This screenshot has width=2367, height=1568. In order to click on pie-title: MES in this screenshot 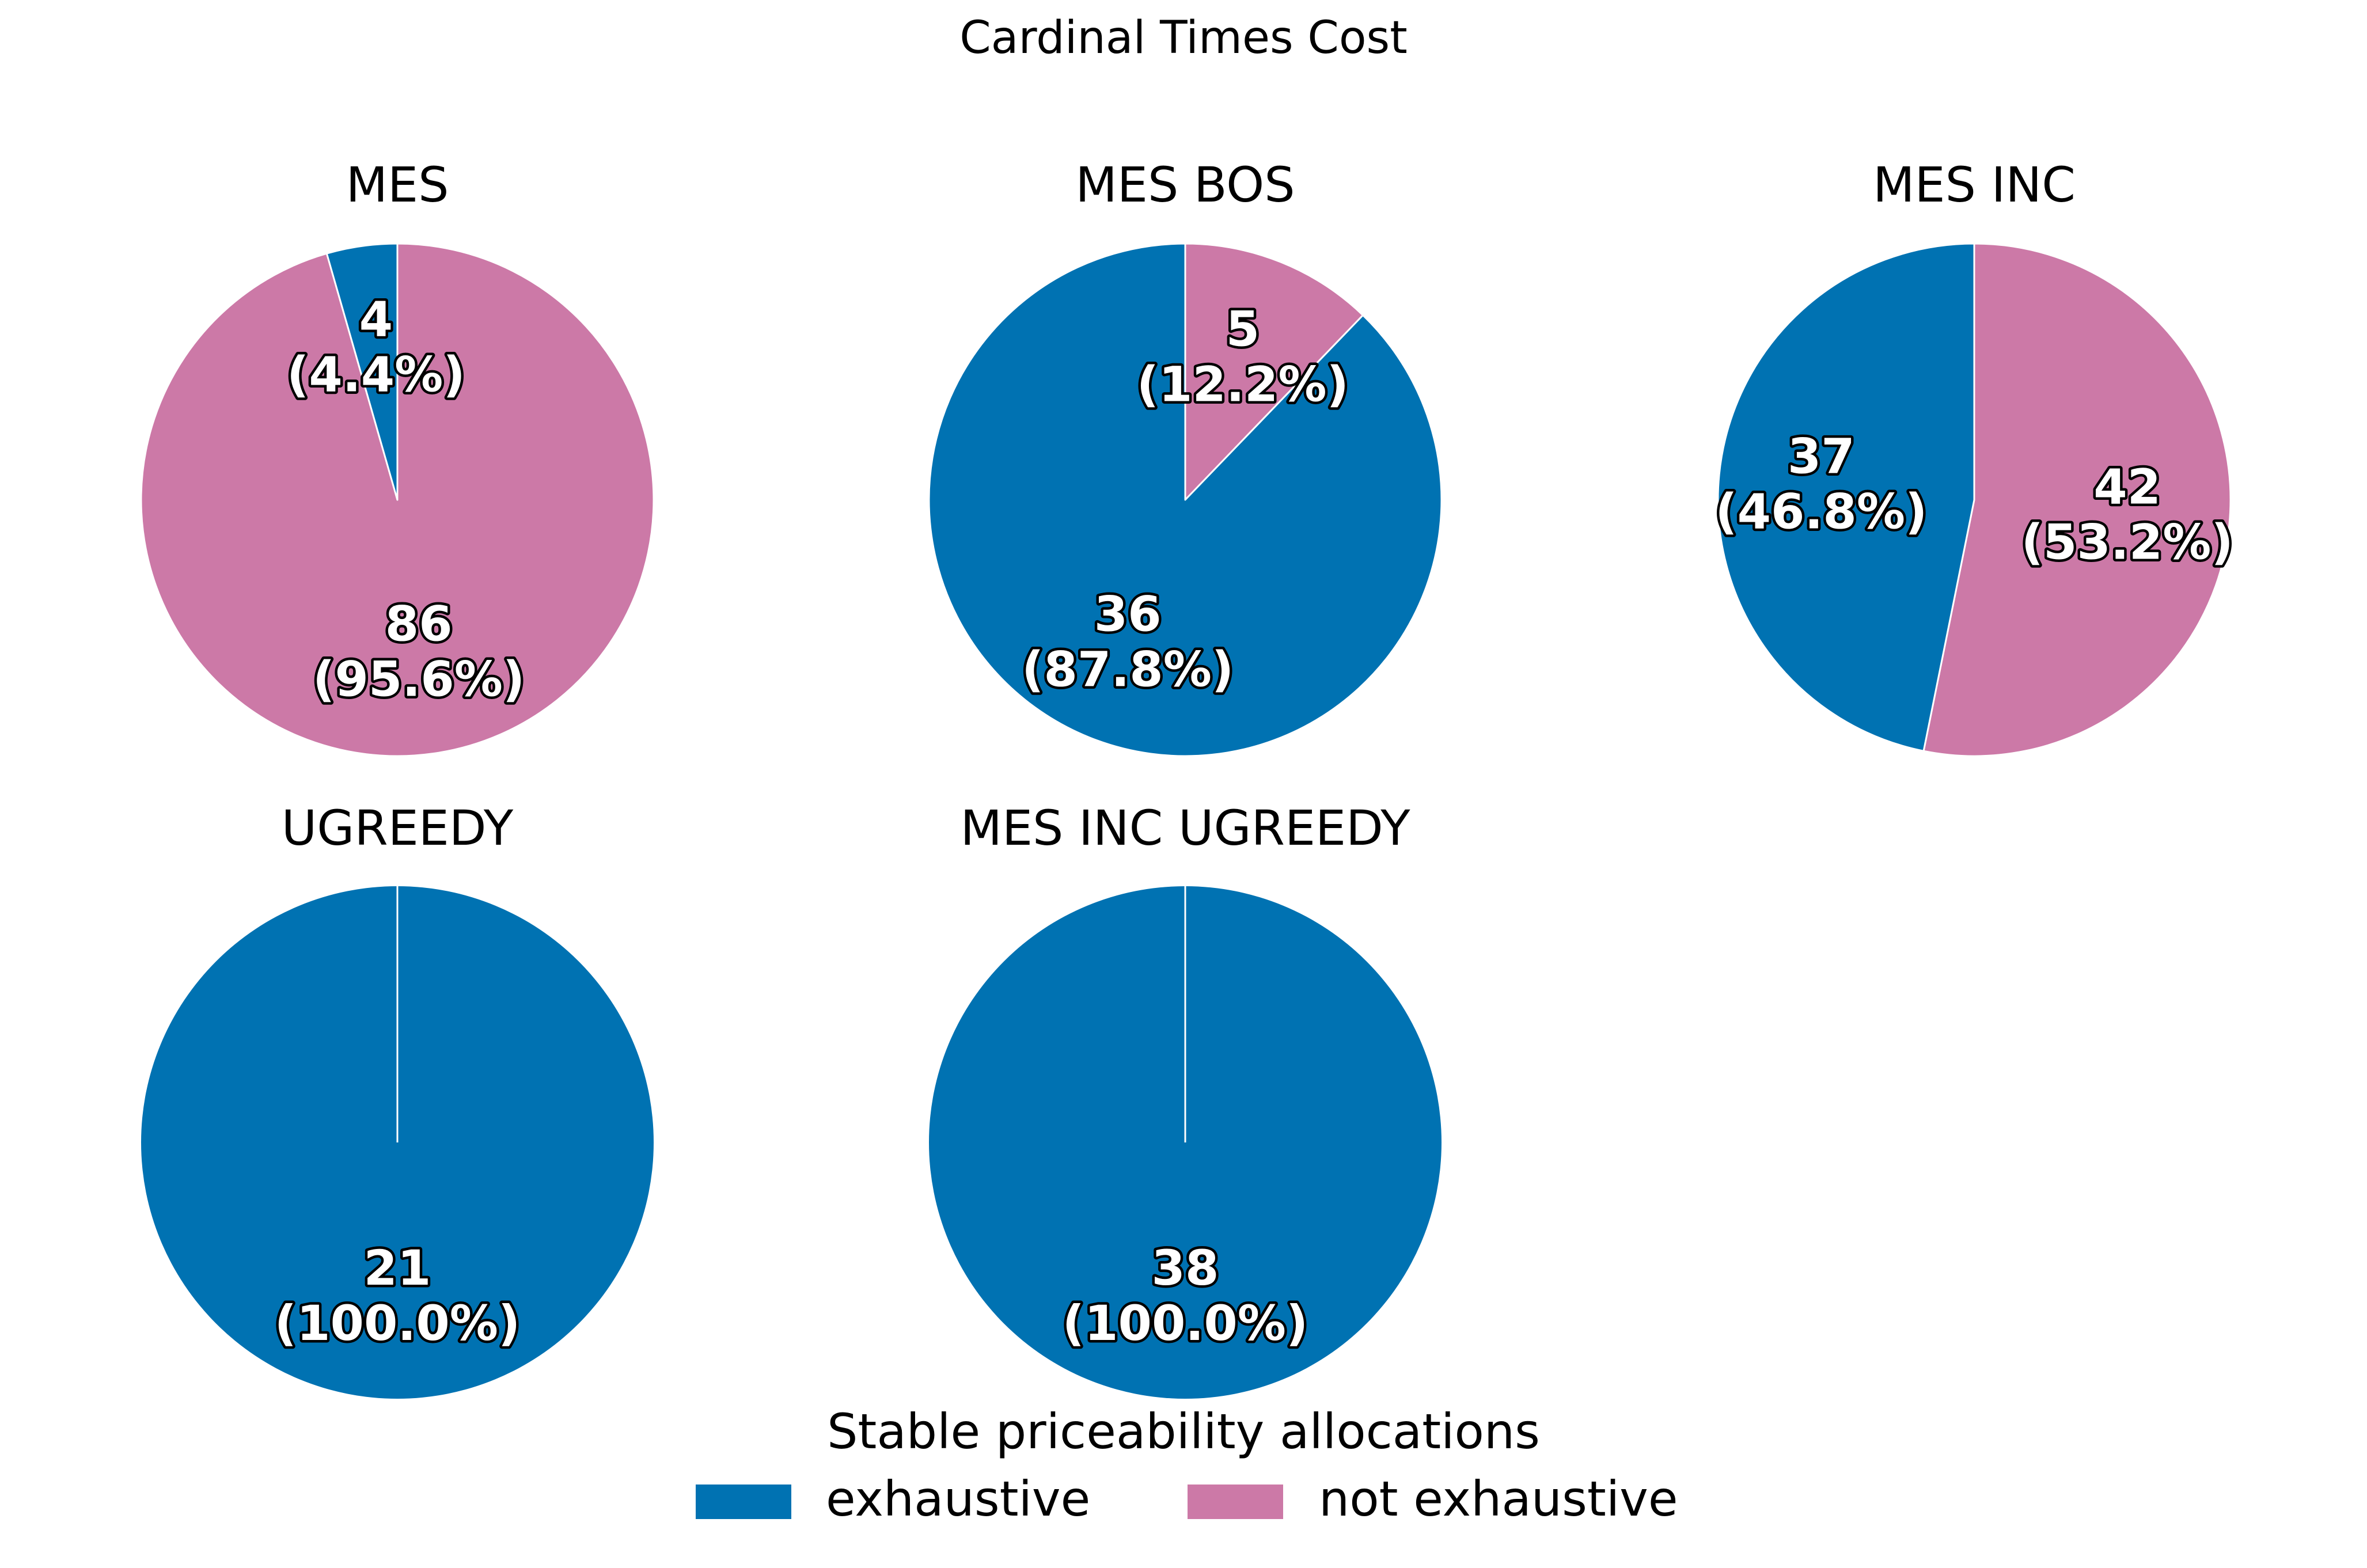, I will do `click(397, 185)`.